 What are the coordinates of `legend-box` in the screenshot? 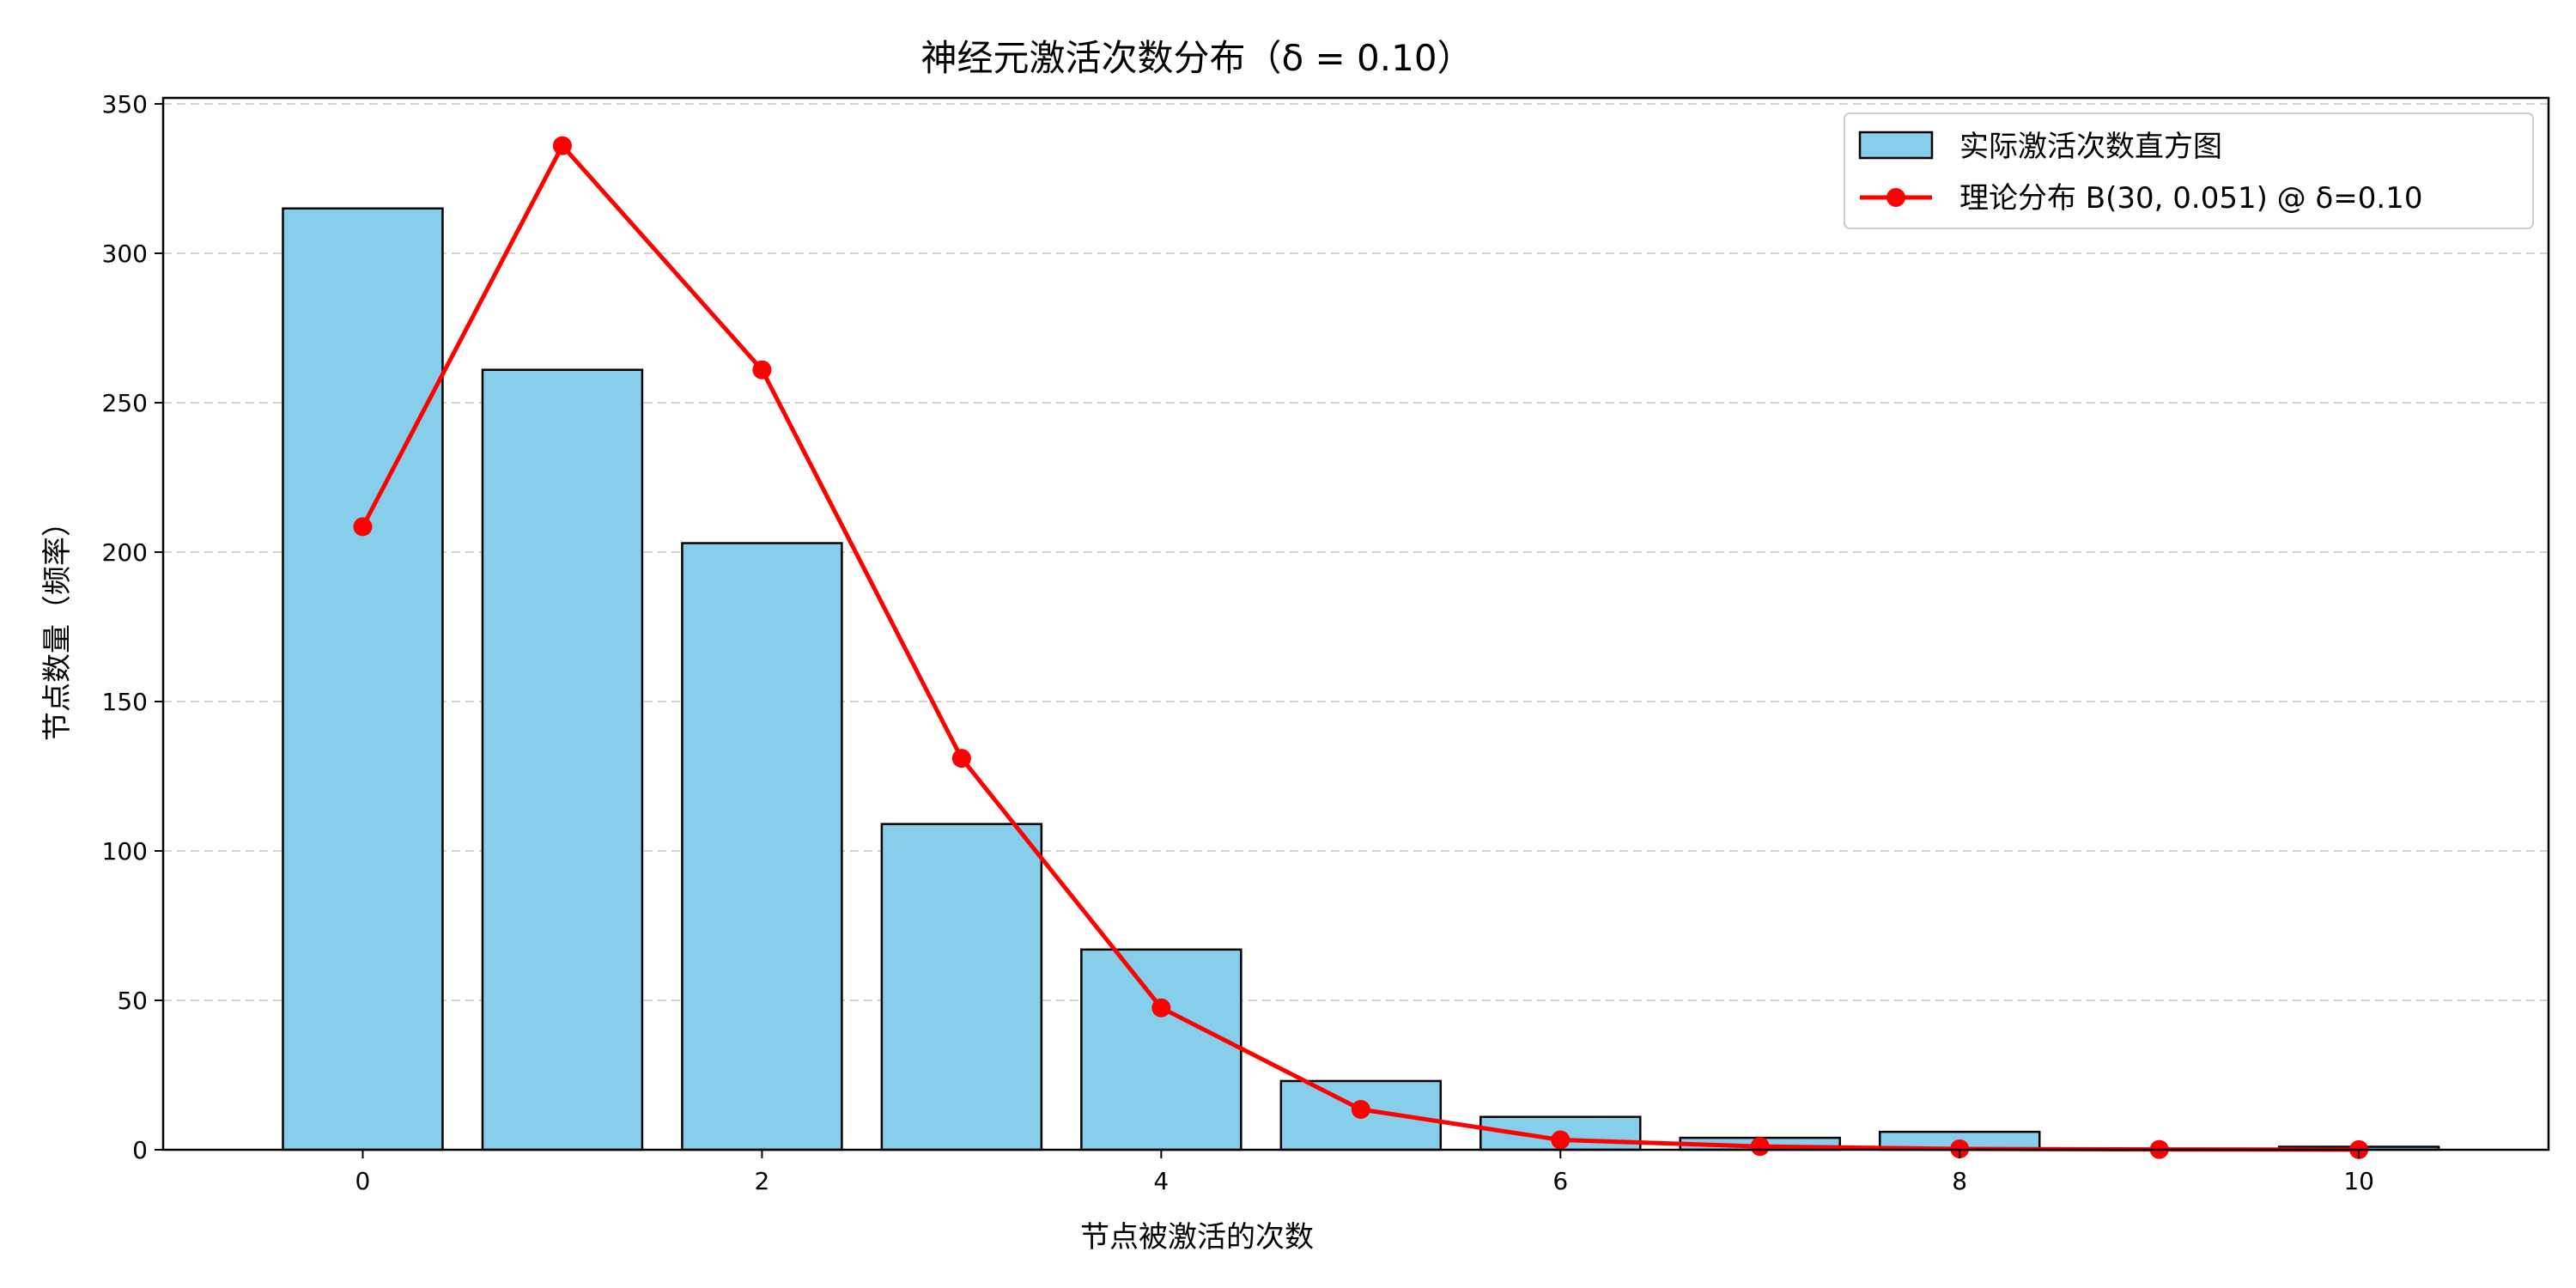 It's located at (2189, 170).